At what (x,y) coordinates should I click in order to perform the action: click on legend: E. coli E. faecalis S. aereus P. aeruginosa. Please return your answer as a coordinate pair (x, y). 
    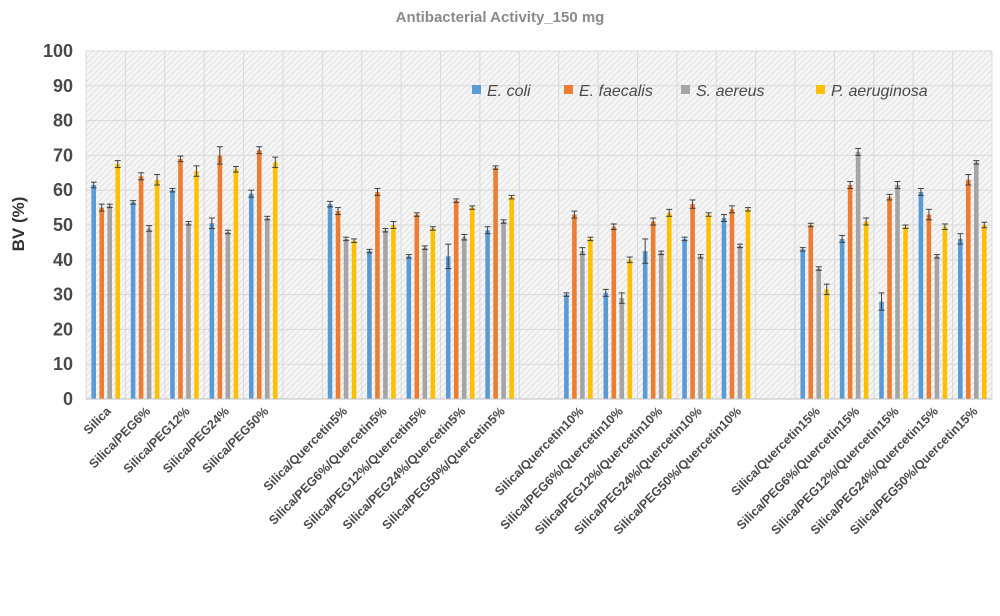
    Looking at the image, I should click on (700, 91).